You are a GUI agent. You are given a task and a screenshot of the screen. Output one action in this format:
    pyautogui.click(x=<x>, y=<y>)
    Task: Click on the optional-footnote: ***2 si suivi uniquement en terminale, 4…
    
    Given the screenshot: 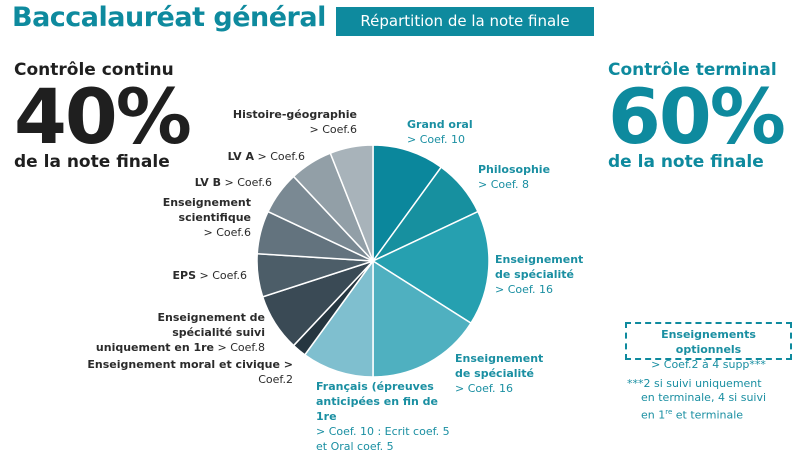 What is the action you would take?
    pyautogui.click(x=712, y=400)
    